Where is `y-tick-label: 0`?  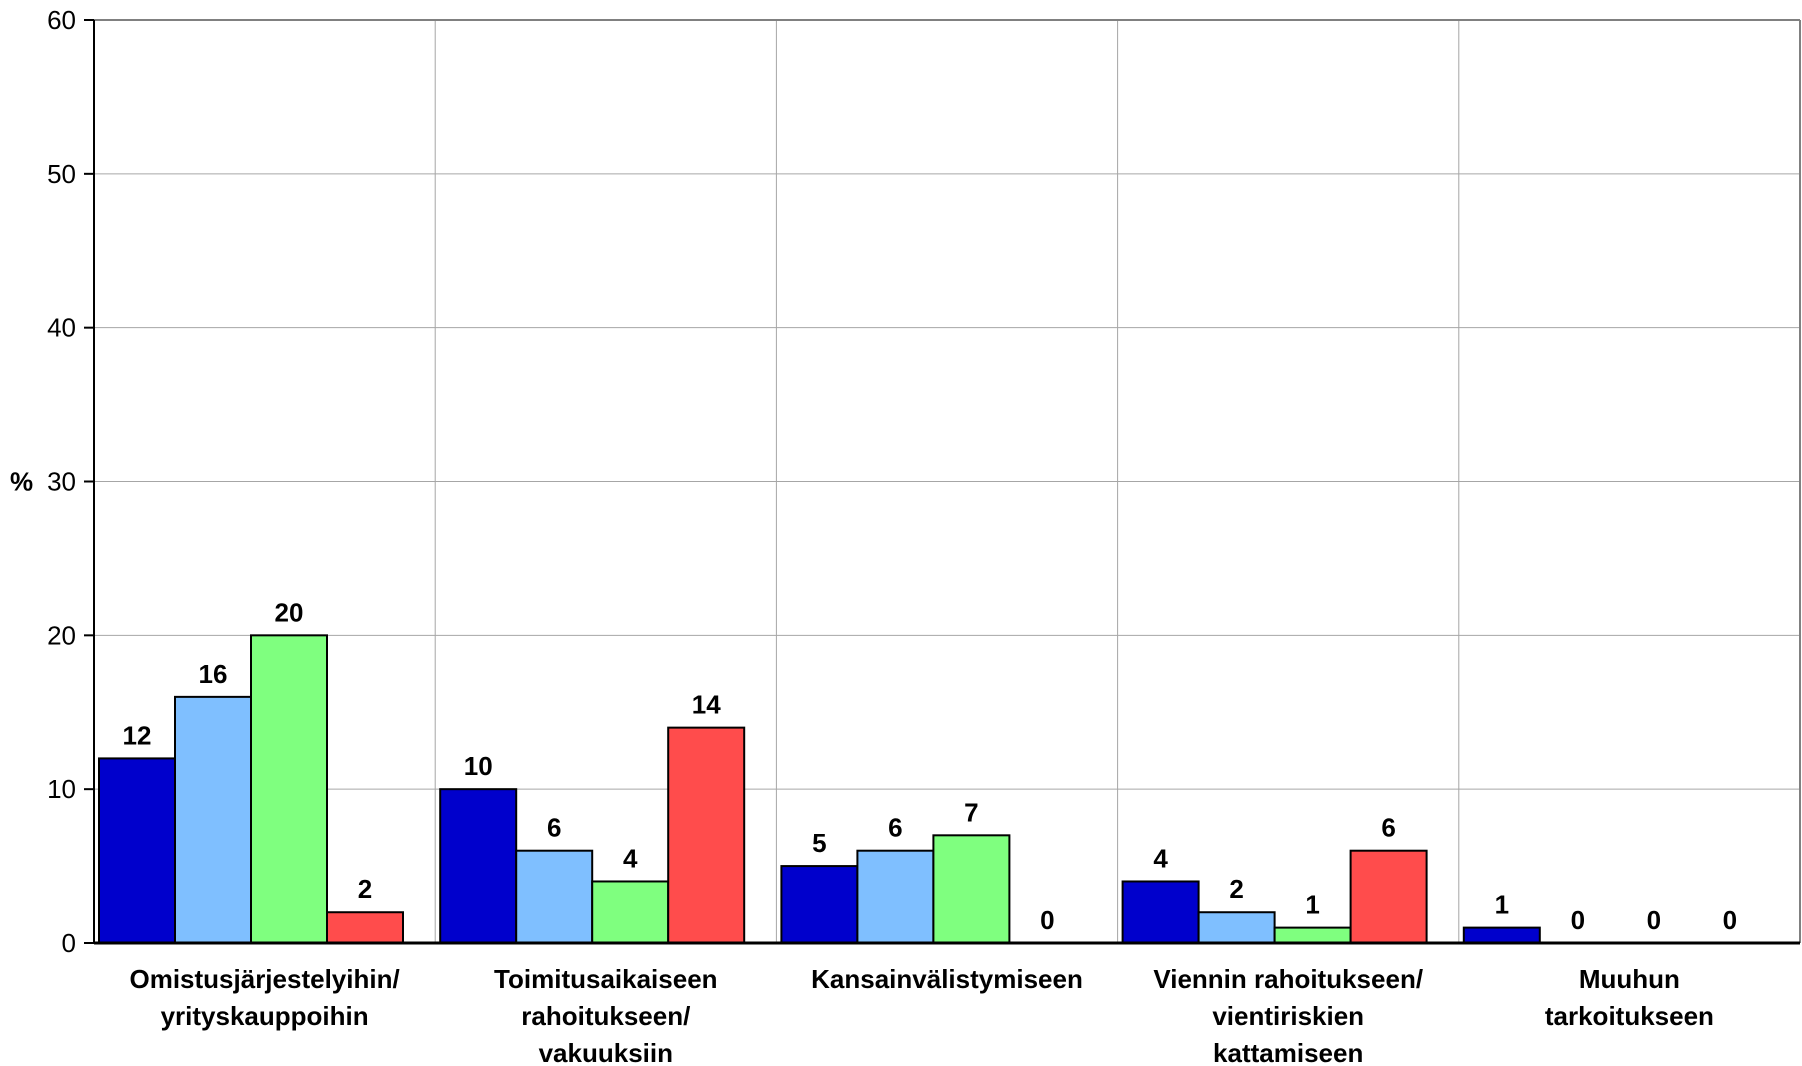 y-tick-label: 0 is located at coordinates (69, 943).